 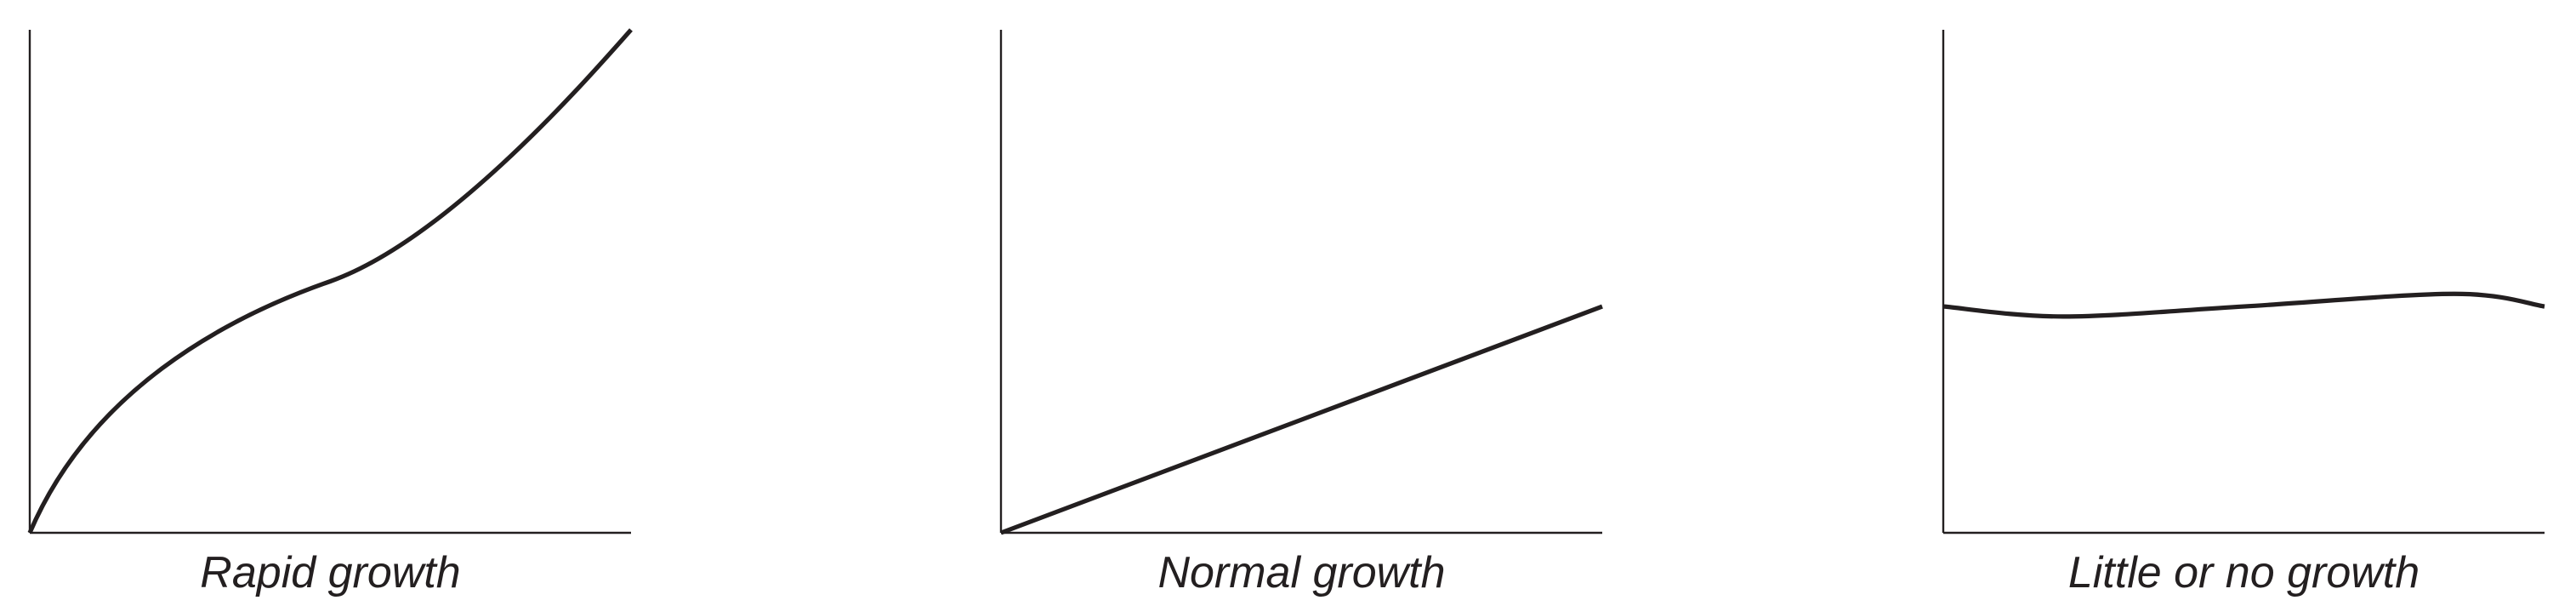 What do you see at coordinates (1301, 572) in the screenshot?
I see `chart-title: Normal growth` at bounding box center [1301, 572].